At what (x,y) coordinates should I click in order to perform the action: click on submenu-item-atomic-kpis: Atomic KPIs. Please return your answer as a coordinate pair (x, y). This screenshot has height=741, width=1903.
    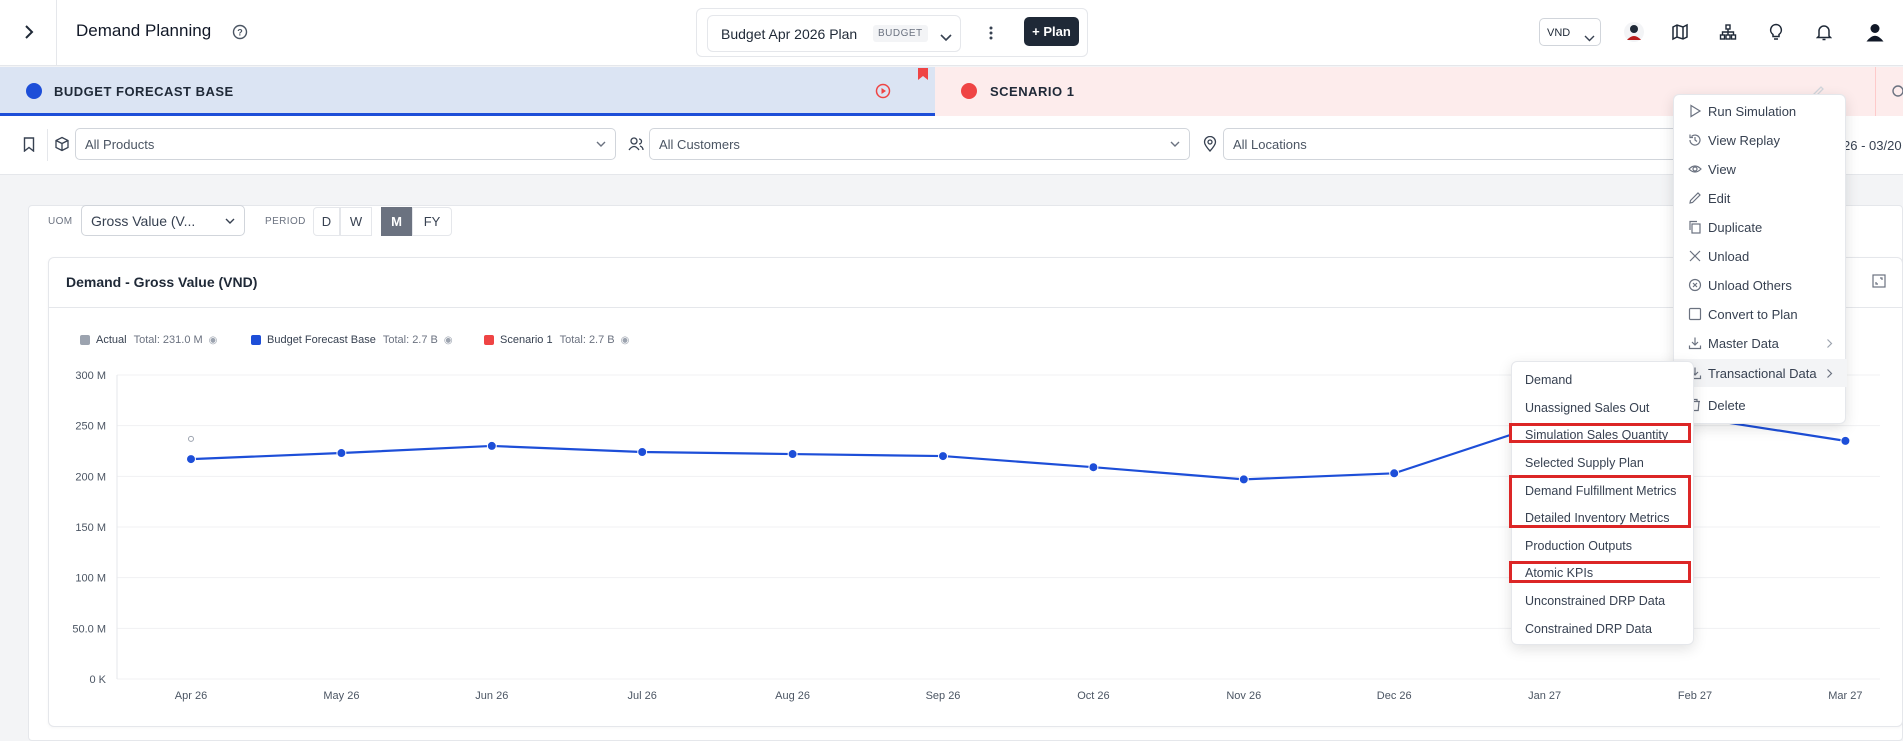
    Looking at the image, I should click on (1559, 573).